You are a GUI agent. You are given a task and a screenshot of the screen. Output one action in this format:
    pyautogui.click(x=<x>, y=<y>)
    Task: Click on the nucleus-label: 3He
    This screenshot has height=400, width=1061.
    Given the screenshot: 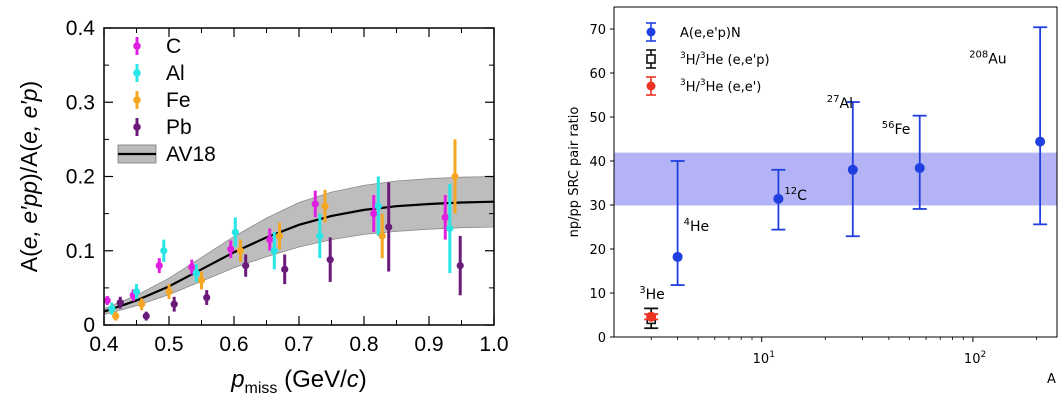 What is the action you would take?
    pyautogui.click(x=652, y=294)
    